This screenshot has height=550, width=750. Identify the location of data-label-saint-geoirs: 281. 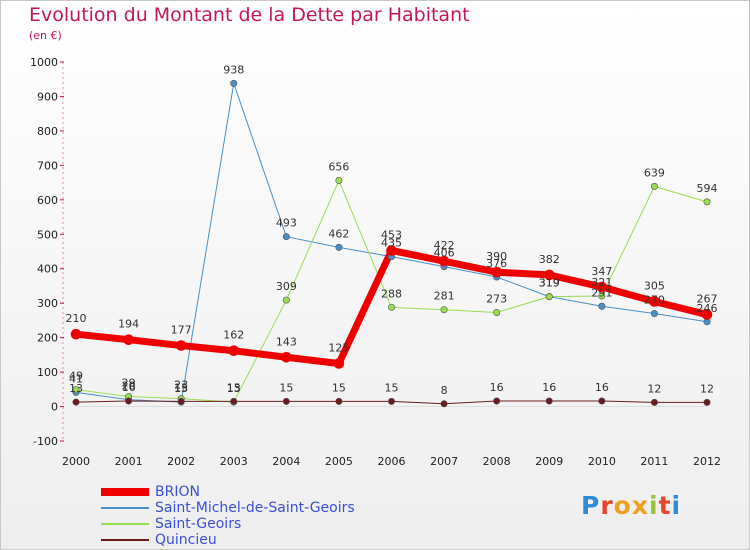
(444, 296).